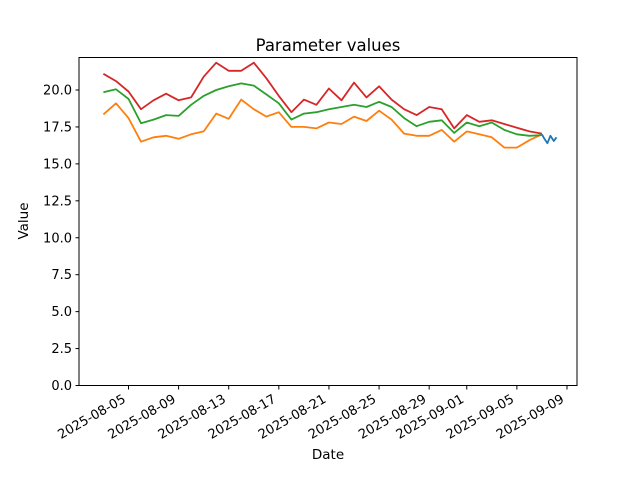  I want to click on series-line-blue, so click(549, 139).